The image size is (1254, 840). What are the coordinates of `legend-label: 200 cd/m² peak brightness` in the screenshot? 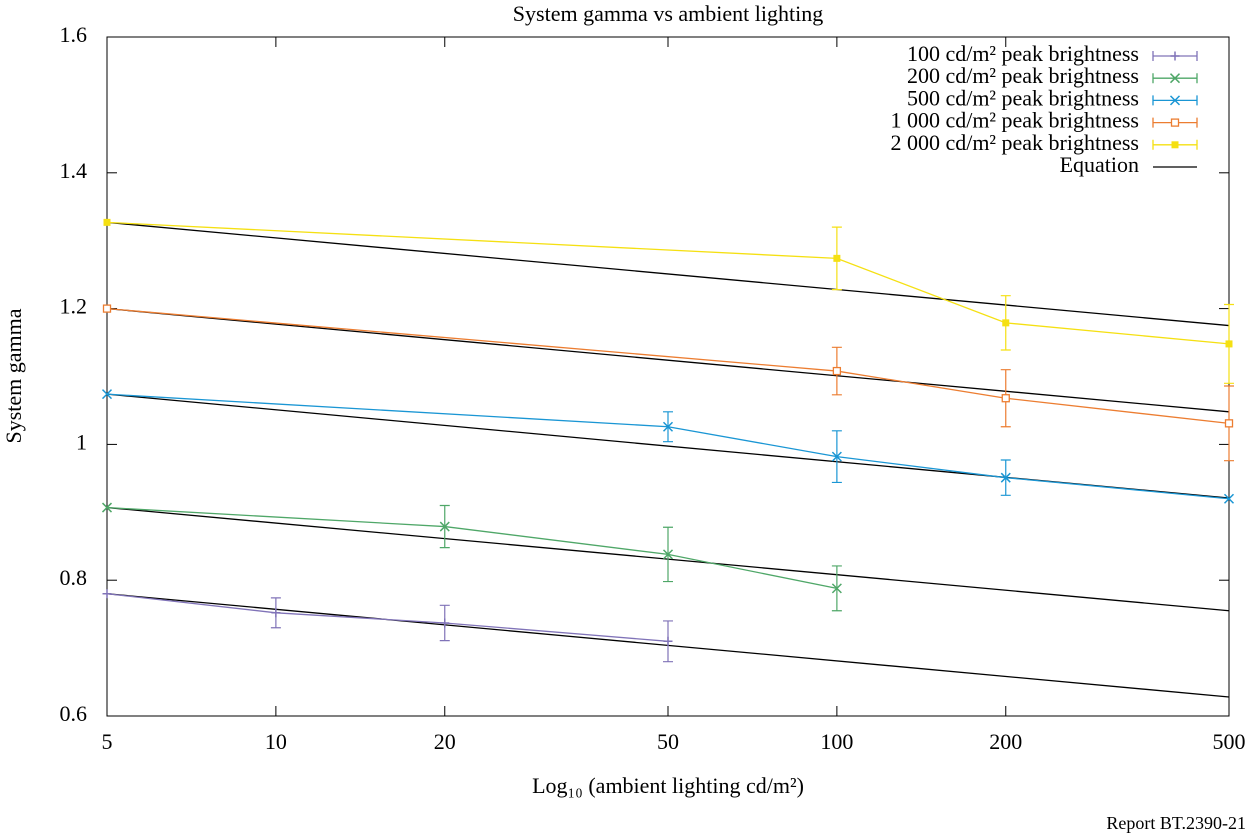 It's located at (1023, 75).